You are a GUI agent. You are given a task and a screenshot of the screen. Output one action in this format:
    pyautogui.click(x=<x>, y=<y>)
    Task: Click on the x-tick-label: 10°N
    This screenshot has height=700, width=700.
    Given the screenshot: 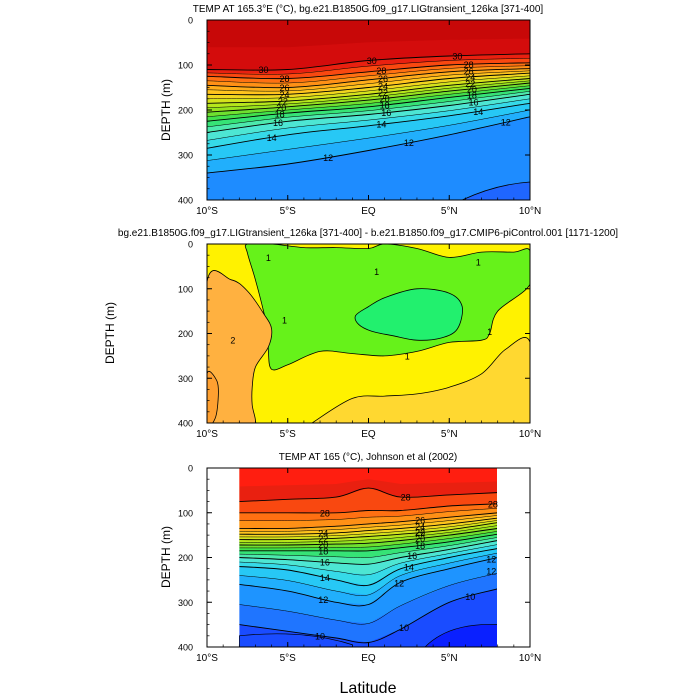 What is the action you would take?
    pyautogui.click(x=530, y=211)
    